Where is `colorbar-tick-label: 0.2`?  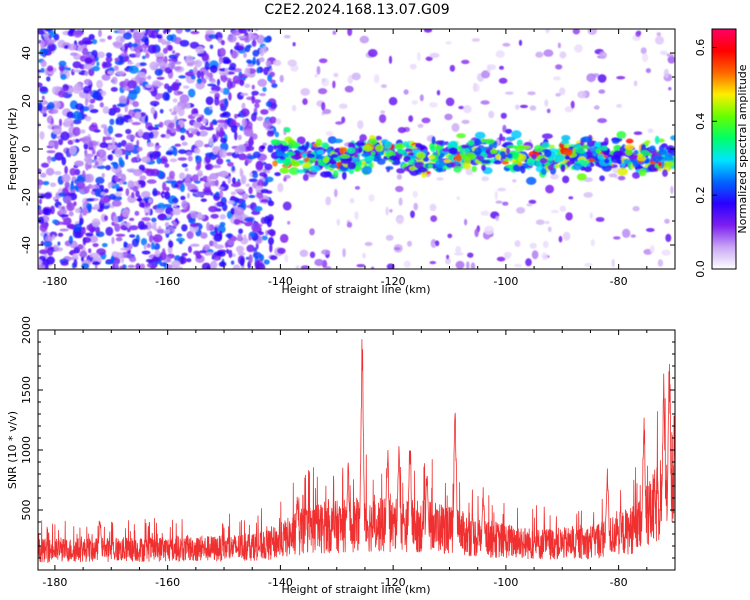
colorbar-tick-label: 0.2 is located at coordinates (700, 195).